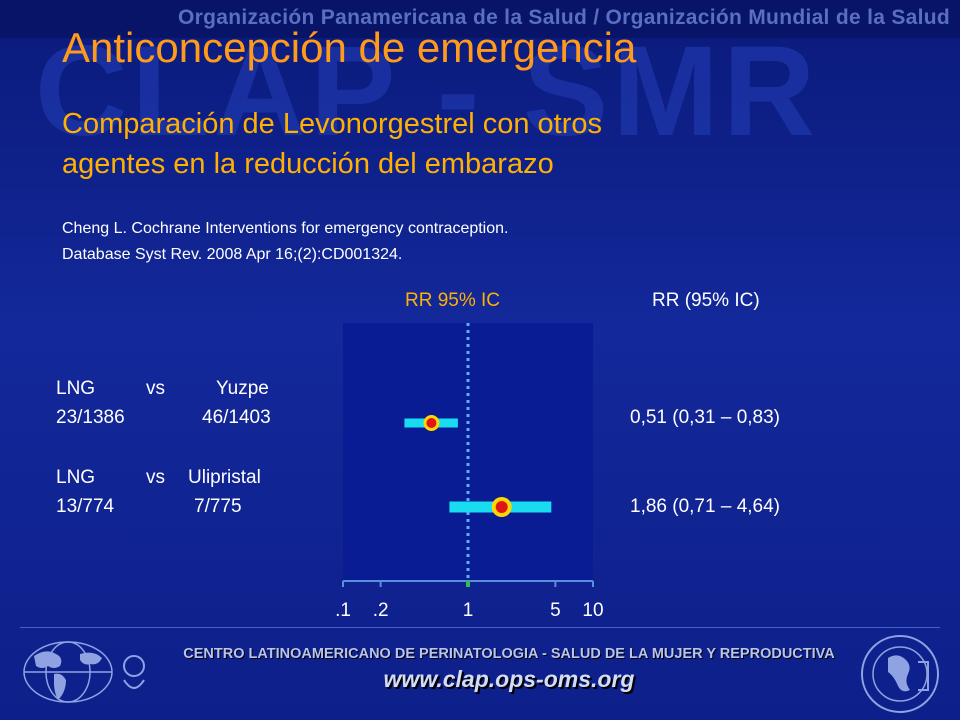 The width and height of the screenshot is (960, 720). What do you see at coordinates (509, 679) in the screenshot?
I see `footer-url-link: www.clap.ops-oms.org` at bounding box center [509, 679].